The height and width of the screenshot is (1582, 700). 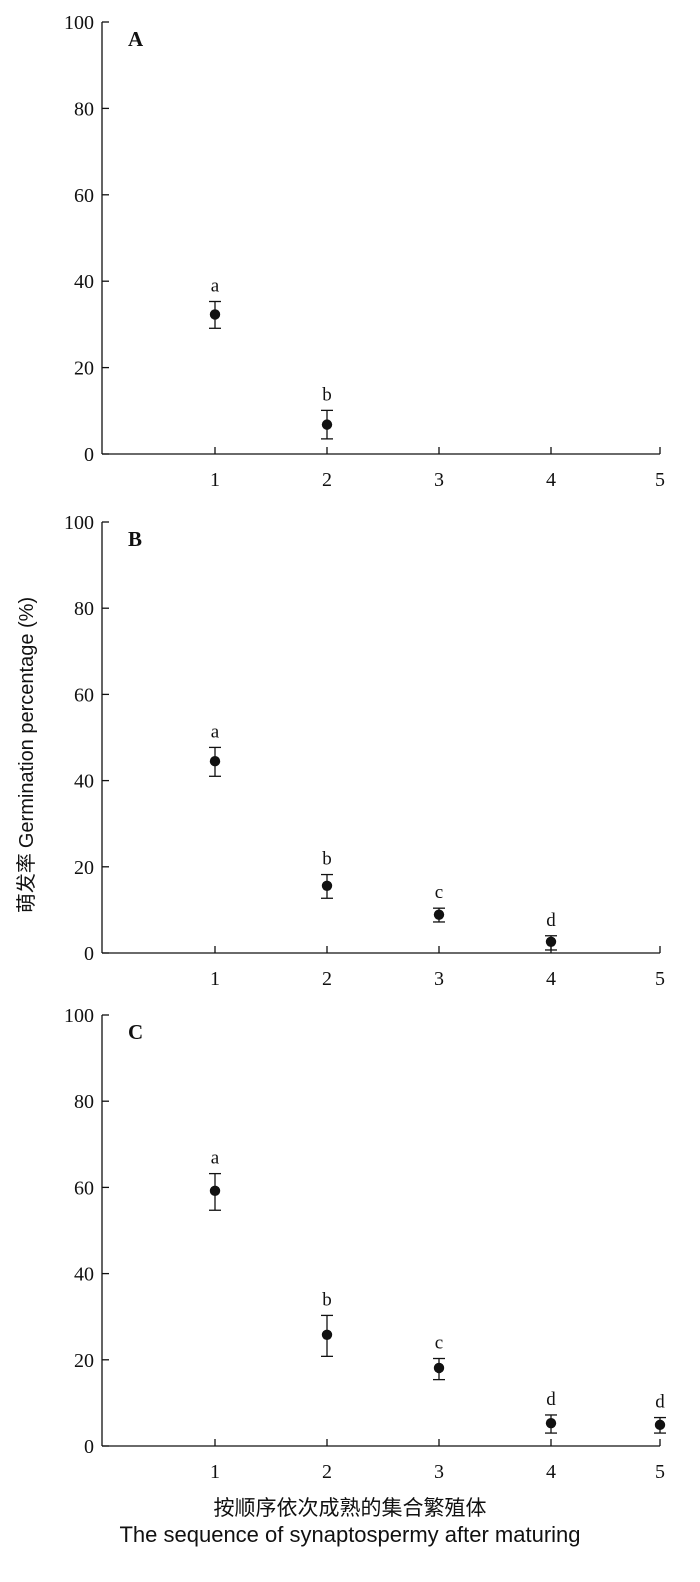 I want to click on panel-letter: C, so click(x=135, y=1032).